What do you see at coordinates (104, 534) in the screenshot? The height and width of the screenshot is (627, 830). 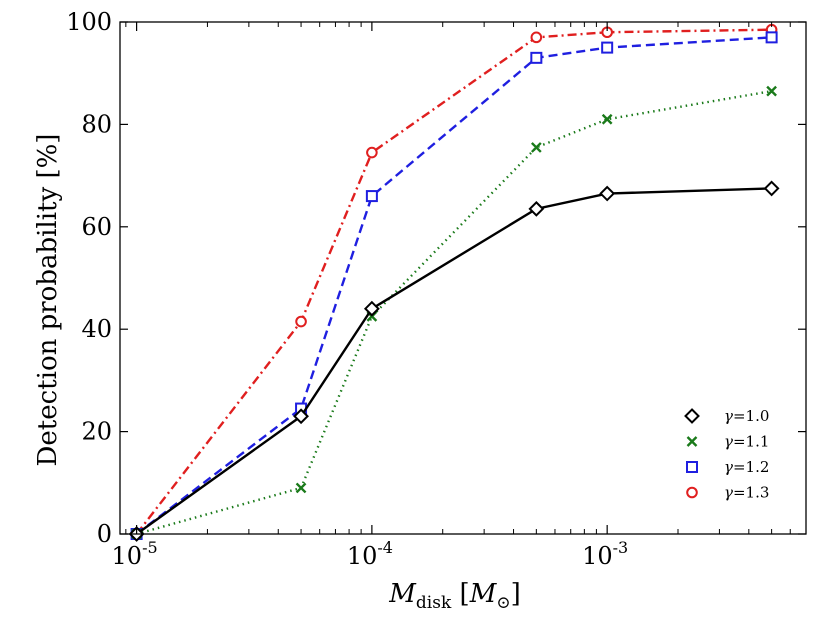 I see `y-tick-label: 0` at bounding box center [104, 534].